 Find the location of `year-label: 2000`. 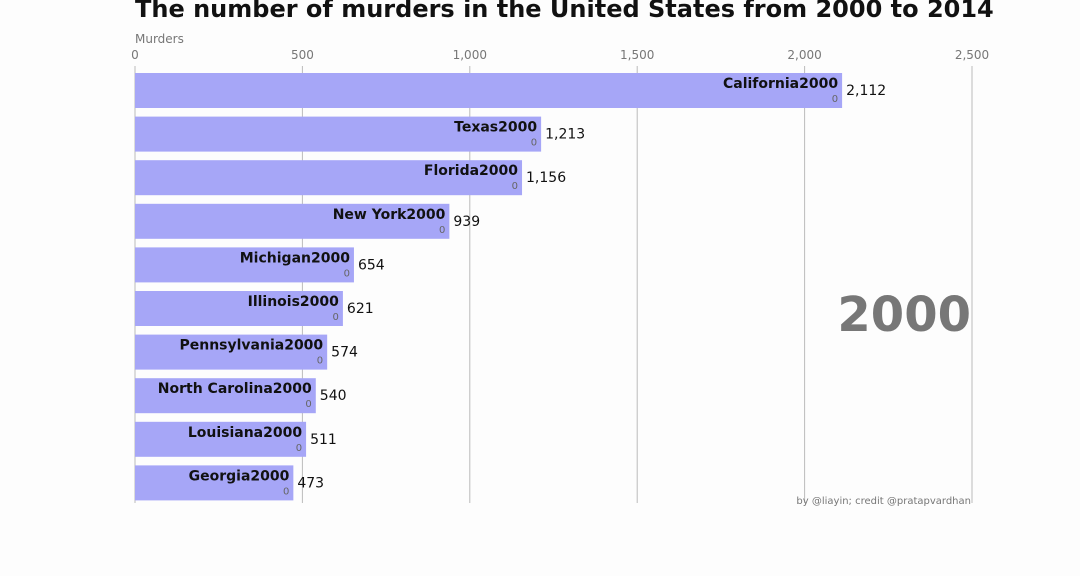

year-label: 2000 is located at coordinates (904, 315).